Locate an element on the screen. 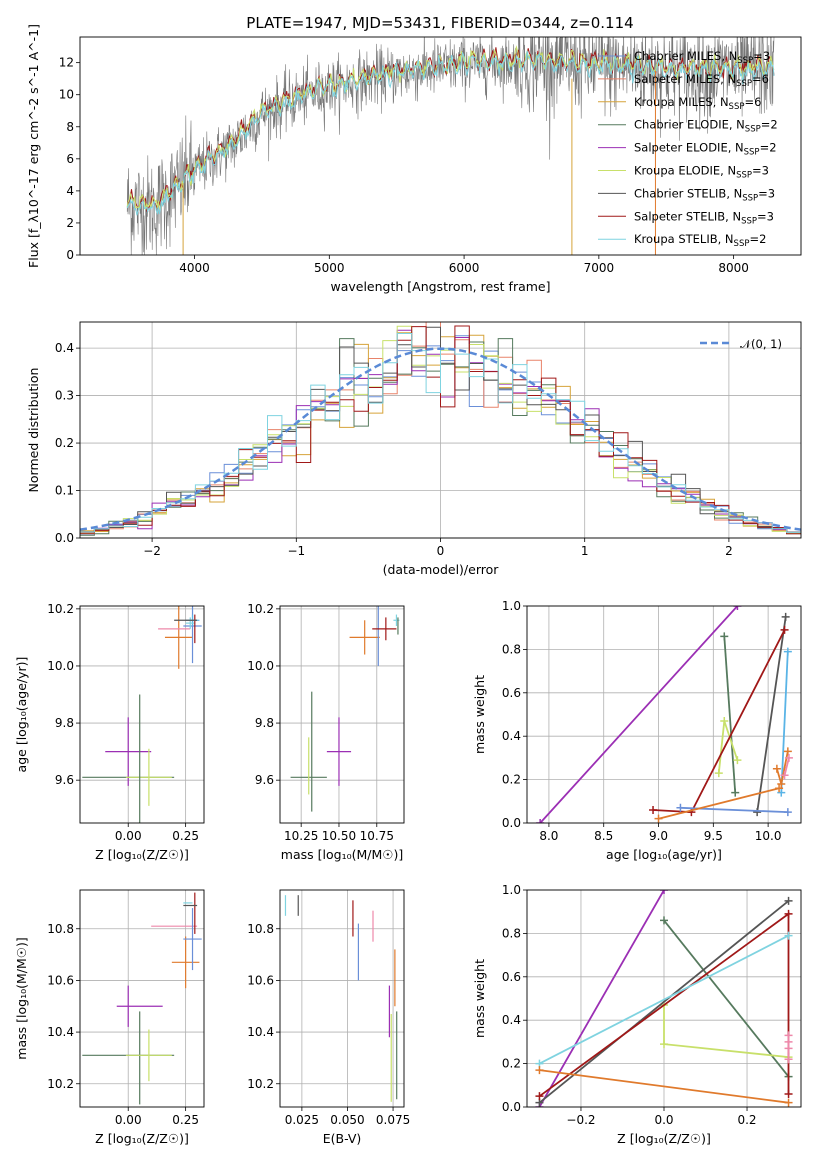  legend-entry-text: Salpeter ELODIE, N is located at coordinates (689, 148).